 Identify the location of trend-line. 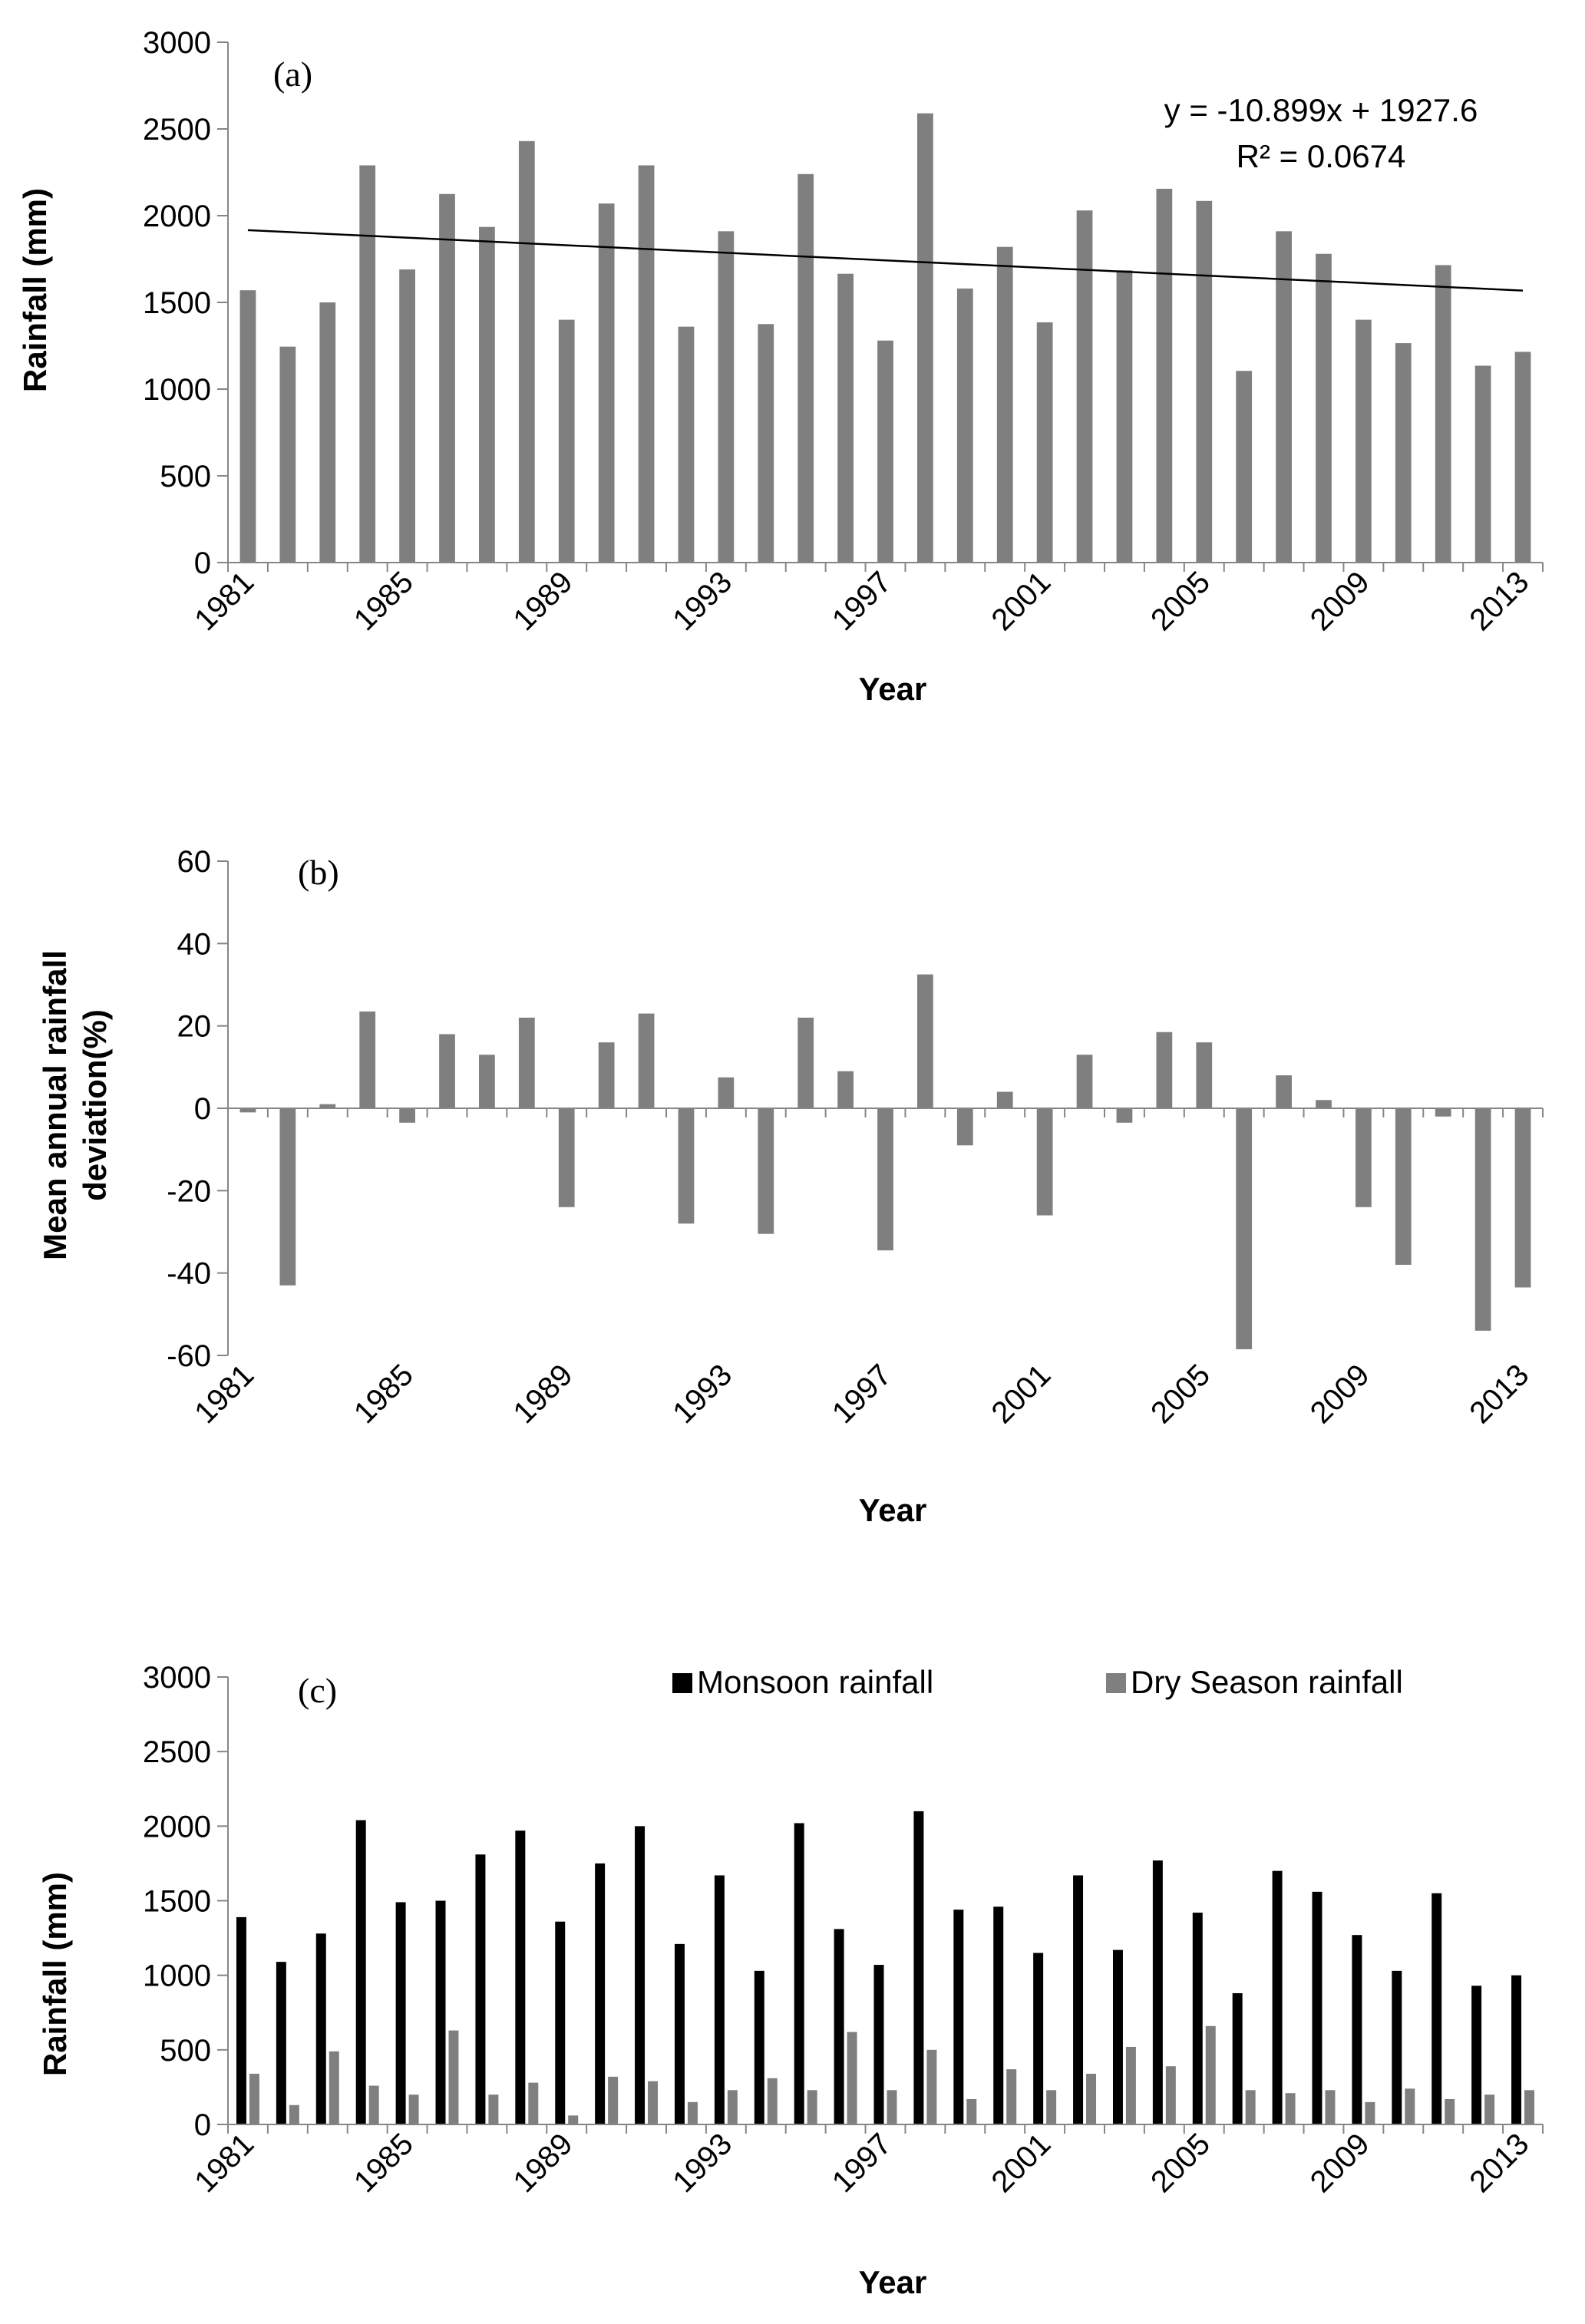
(885, 260).